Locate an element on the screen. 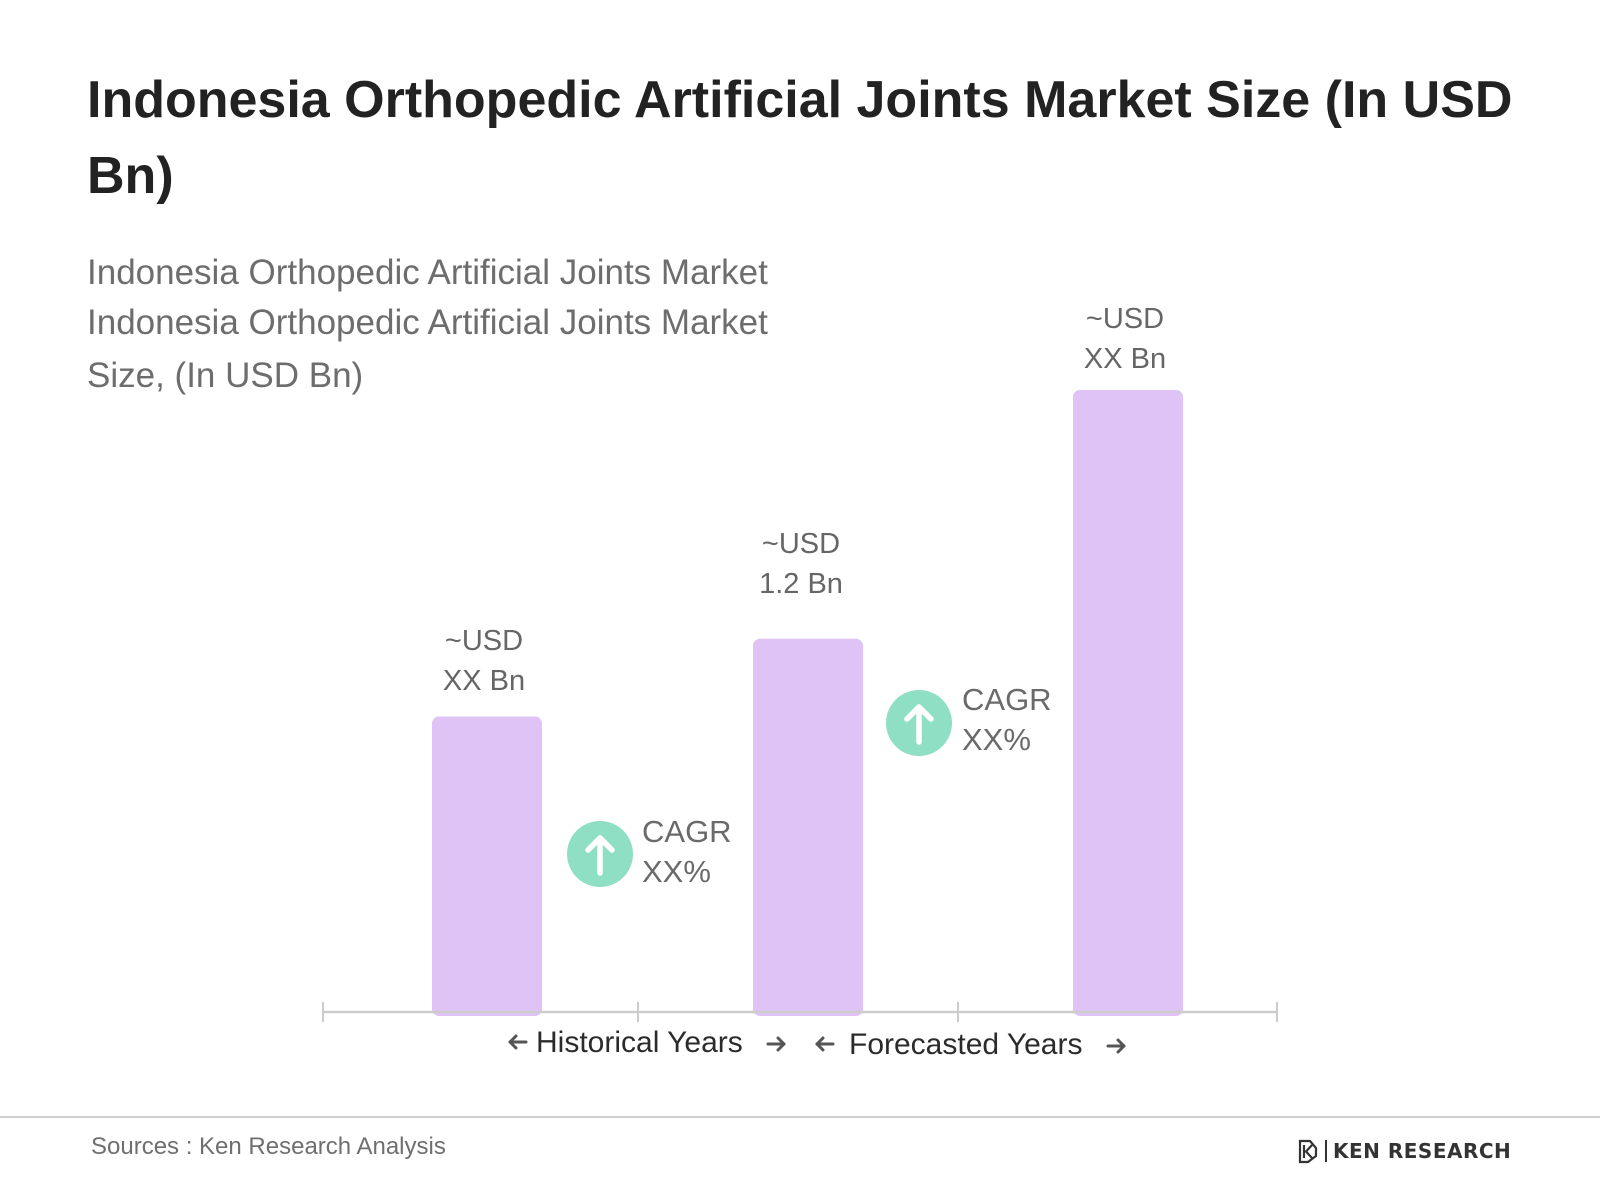  cagr-2-line2: XX% is located at coordinates (996, 739).